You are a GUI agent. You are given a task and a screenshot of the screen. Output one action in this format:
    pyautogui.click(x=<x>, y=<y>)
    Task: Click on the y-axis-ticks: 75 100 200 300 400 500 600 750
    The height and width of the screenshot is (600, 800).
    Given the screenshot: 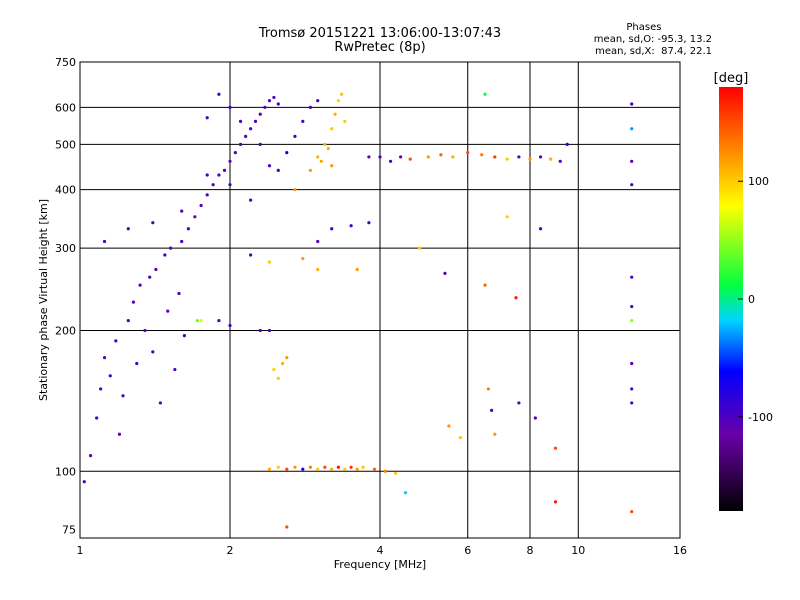 What is the action you would take?
    pyautogui.click(x=65, y=296)
    